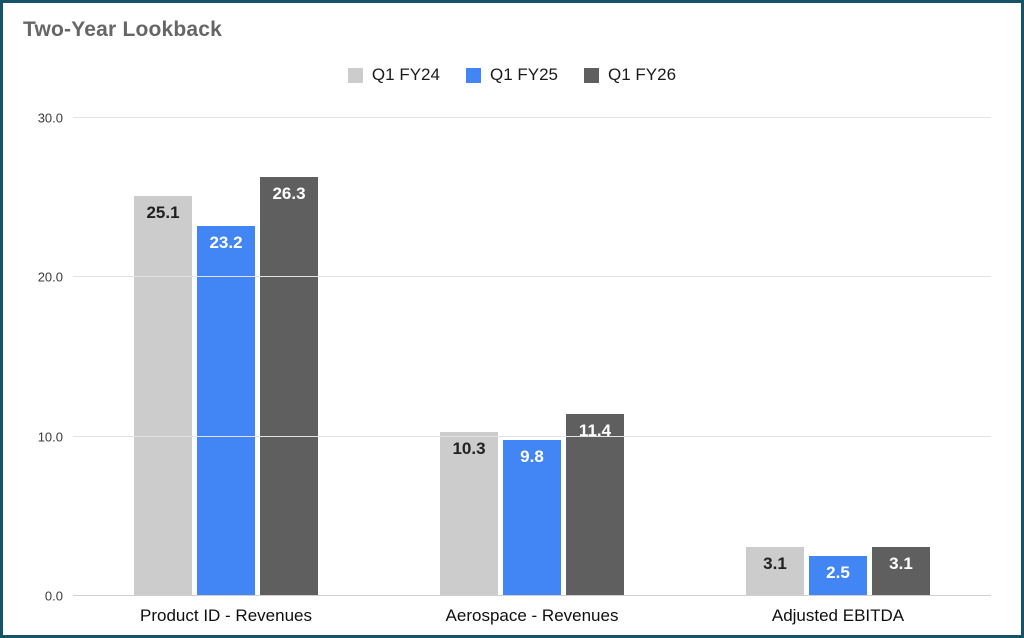 The width and height of the screenshot is (1024, 638). What do you see at coordinates (226, 411) in the screenshot?
I see `bar-q1-fy25: 23.2` at bounding box center [226, 411].